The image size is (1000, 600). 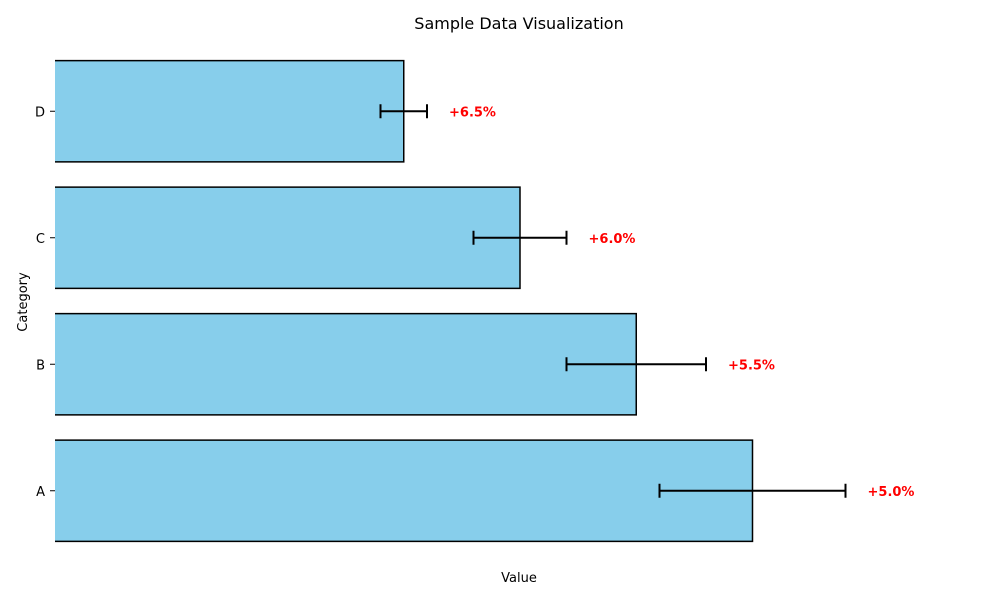 What do you see at coordinates (40, 239) in the screenshot?
I see `y-tick-label-c: C` at bounding box center [40, 239].